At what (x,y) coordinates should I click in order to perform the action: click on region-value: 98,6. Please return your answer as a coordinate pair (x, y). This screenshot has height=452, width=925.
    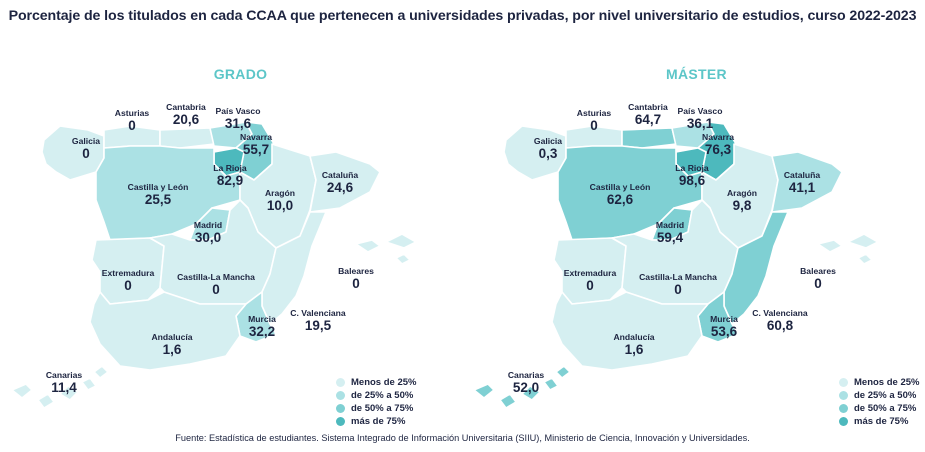
    Looking at the image, I should click on (692, 180).